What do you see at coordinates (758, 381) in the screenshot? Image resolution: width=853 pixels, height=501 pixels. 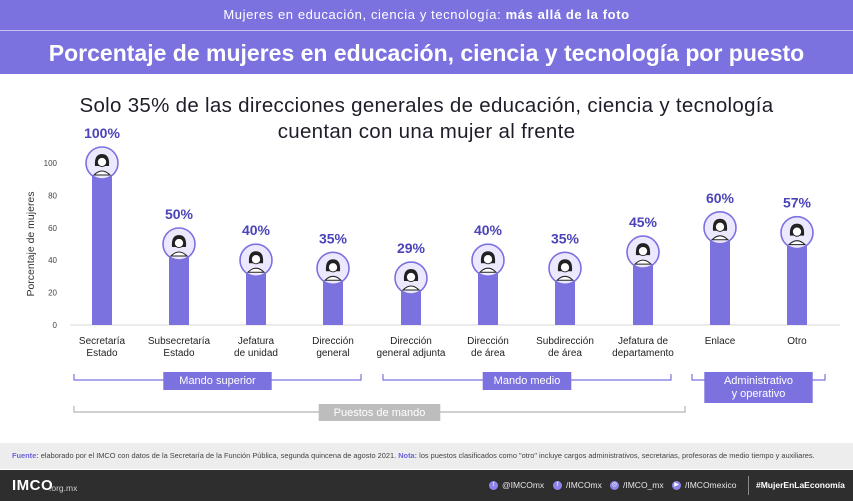 I see `group-label: Administrativo` at bounding box center [758, 381].